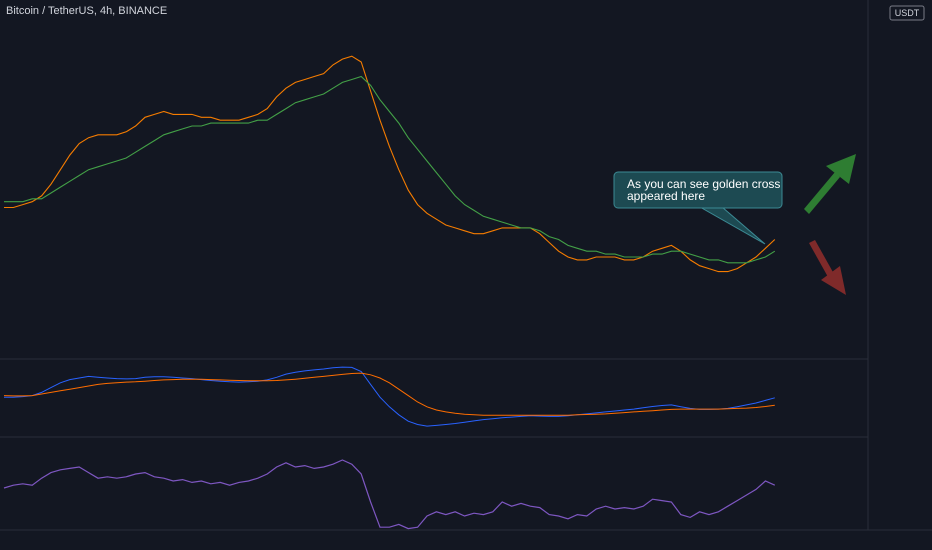  What do you see at coordinates (703, 184) in the screenshot?
I see `annotation-text: As you can see golden cross` at bounding box center [703, 184].